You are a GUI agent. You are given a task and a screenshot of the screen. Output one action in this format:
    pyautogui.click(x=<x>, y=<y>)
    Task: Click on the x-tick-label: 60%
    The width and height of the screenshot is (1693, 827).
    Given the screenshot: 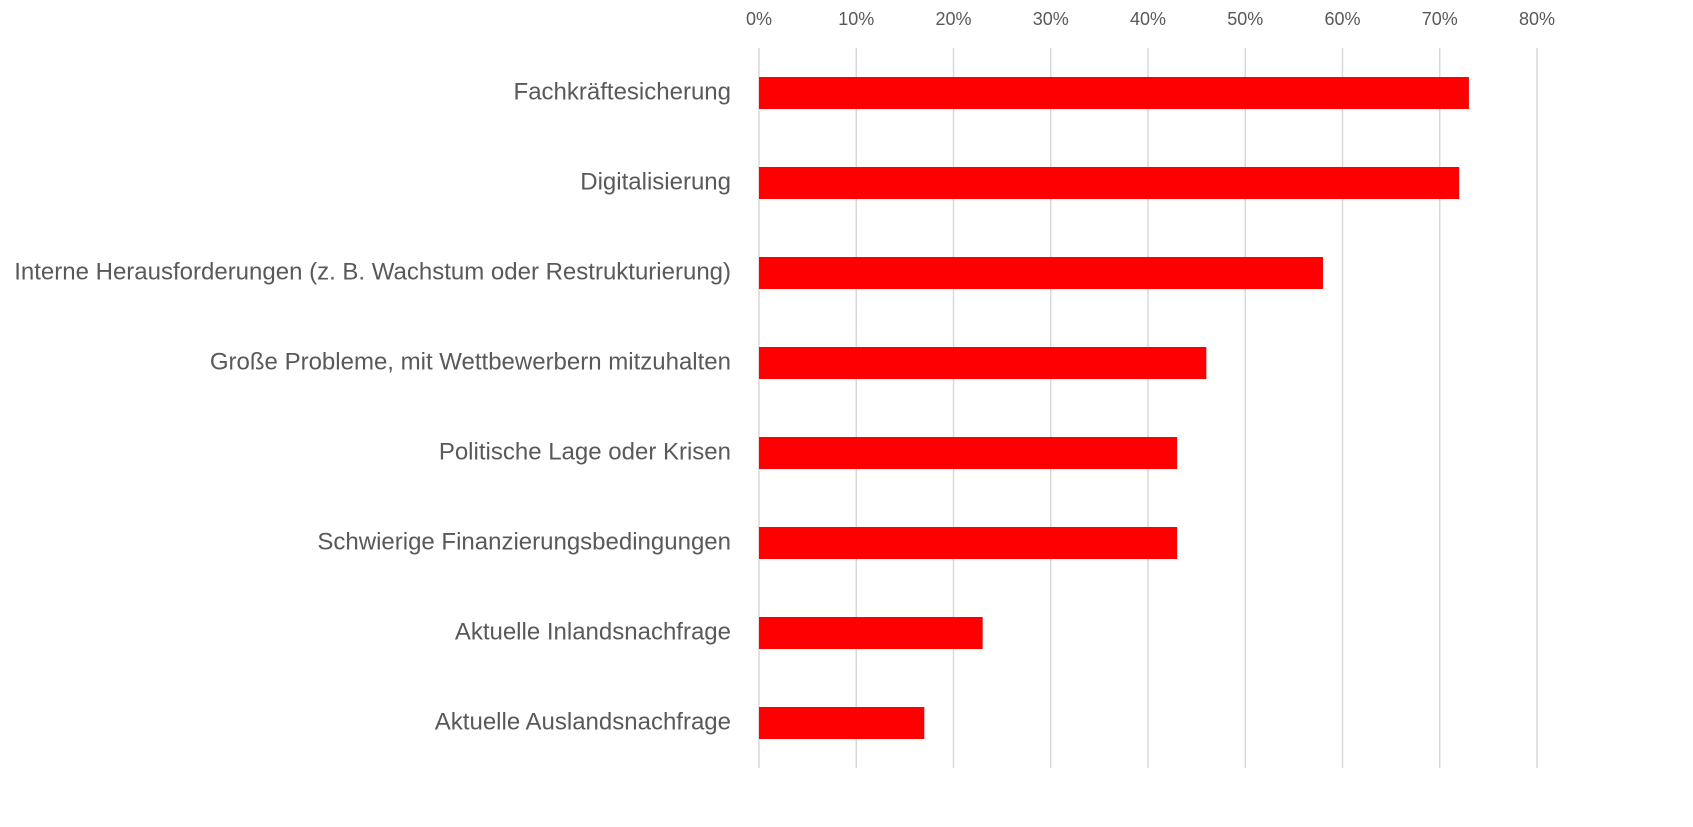 What is the action you would take?
    pyautogui.click(x=1342, y=19)
    